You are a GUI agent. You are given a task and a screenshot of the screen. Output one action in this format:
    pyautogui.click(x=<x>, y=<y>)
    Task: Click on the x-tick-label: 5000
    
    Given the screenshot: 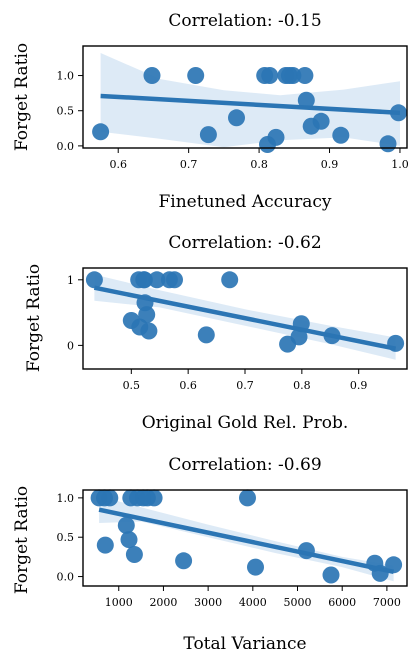 What is the action you would take?
    pyautogui.click(x=298, y=602)
    